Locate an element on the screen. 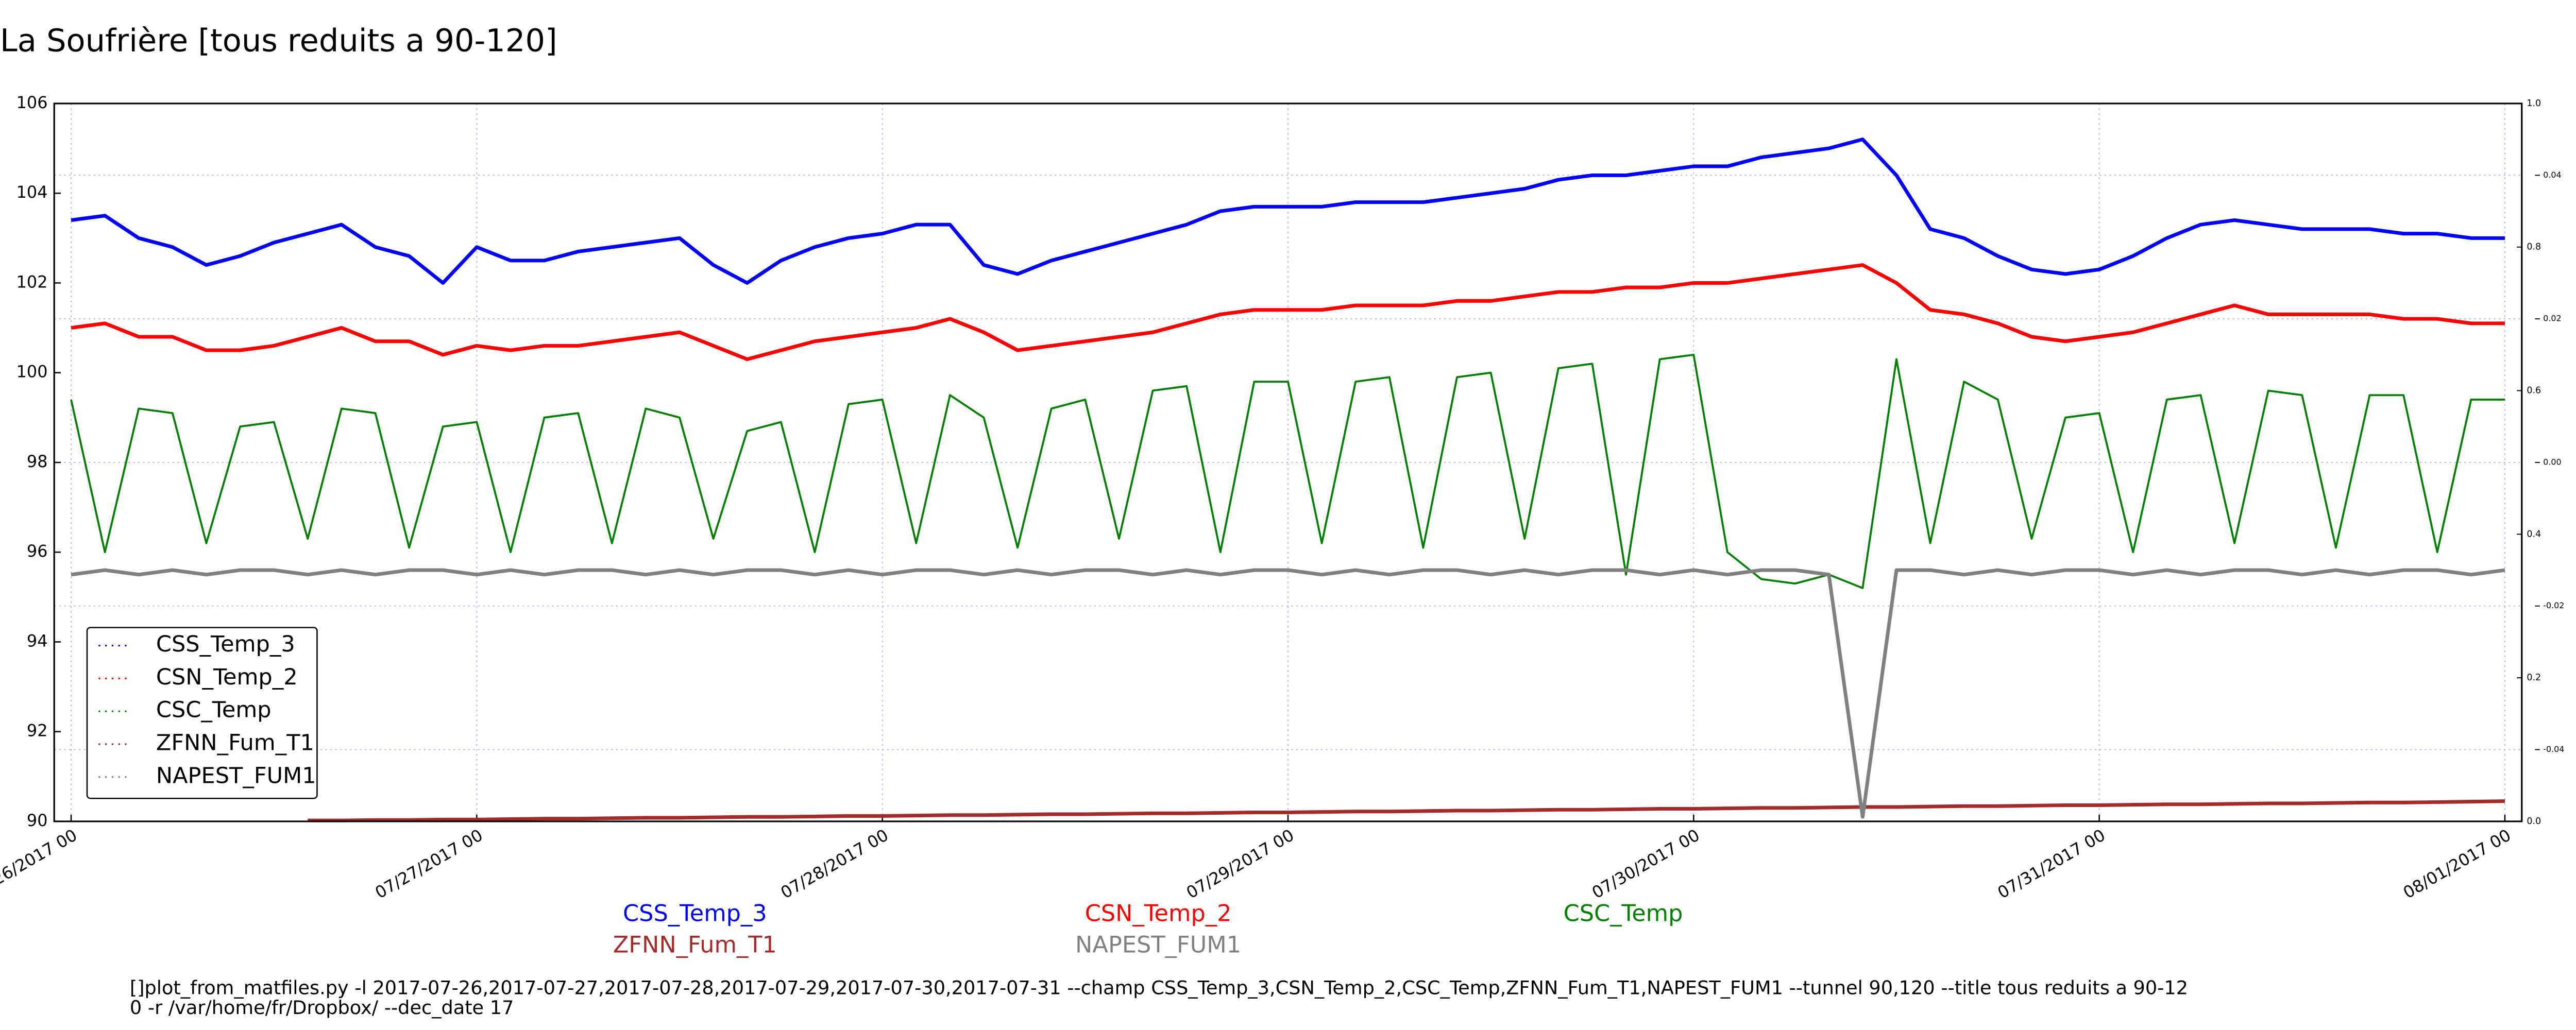  y-tick-label: 104 is located at coordinates (32, 192).